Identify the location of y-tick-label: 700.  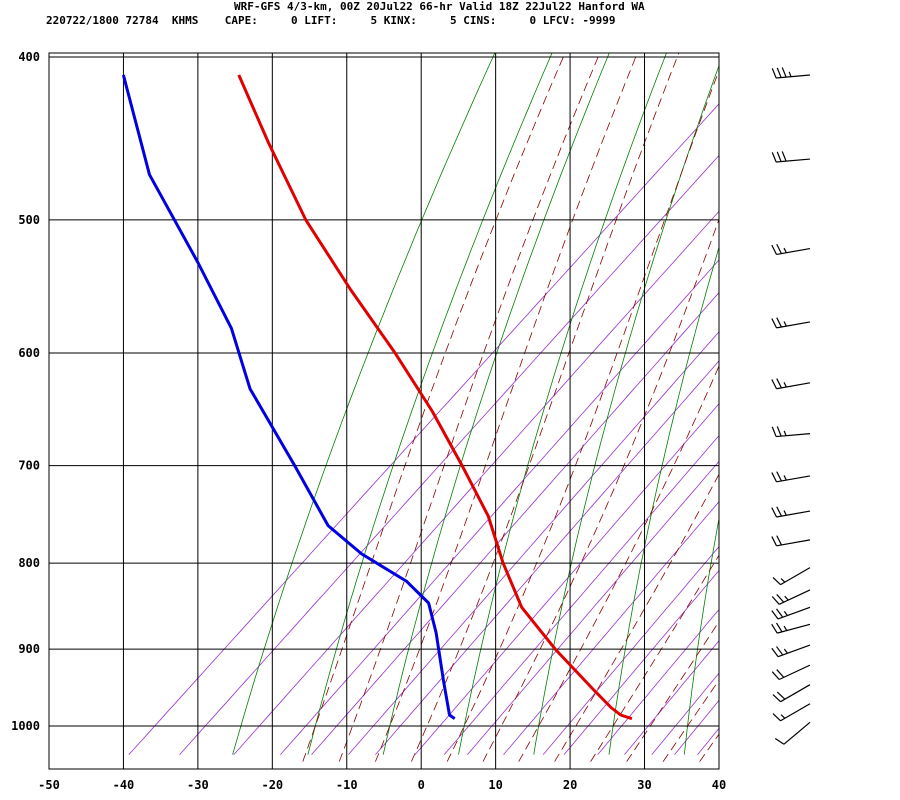
(29, 466).